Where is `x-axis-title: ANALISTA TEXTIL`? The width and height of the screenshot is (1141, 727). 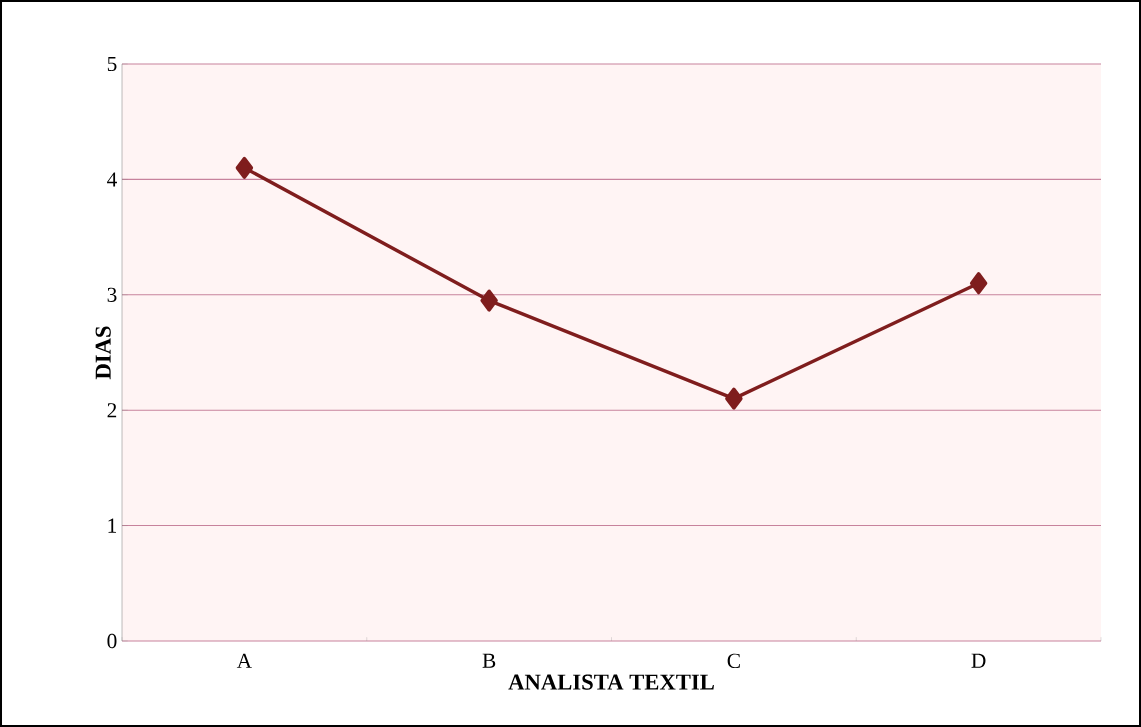
x-axis-title: ANALISTA TEXTIL is located at coordinates (611, 682).